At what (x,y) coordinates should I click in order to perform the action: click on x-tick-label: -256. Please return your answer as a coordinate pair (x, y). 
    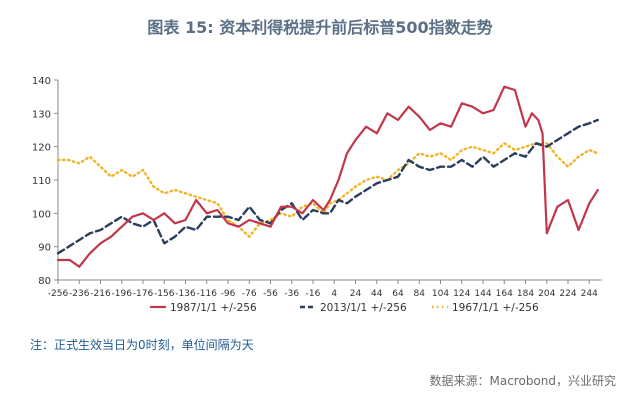
    Looking at the image, I should click on (58, 294).